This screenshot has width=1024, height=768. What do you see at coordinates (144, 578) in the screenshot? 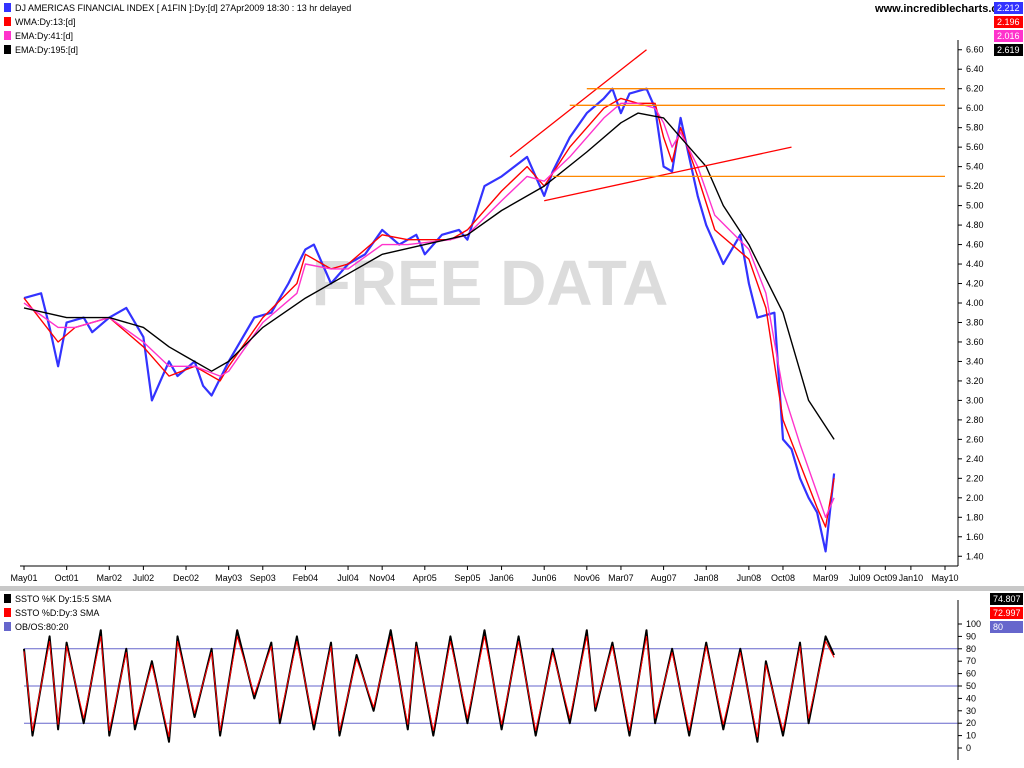
I see `x-tick-label: Jul02` at bounding box center [144, 578].